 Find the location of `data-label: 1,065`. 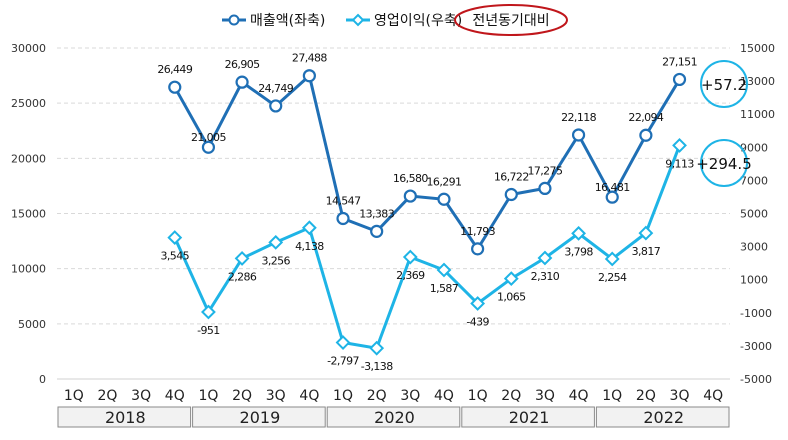

data-label: 1,065 is located at coordinates (511, 297).